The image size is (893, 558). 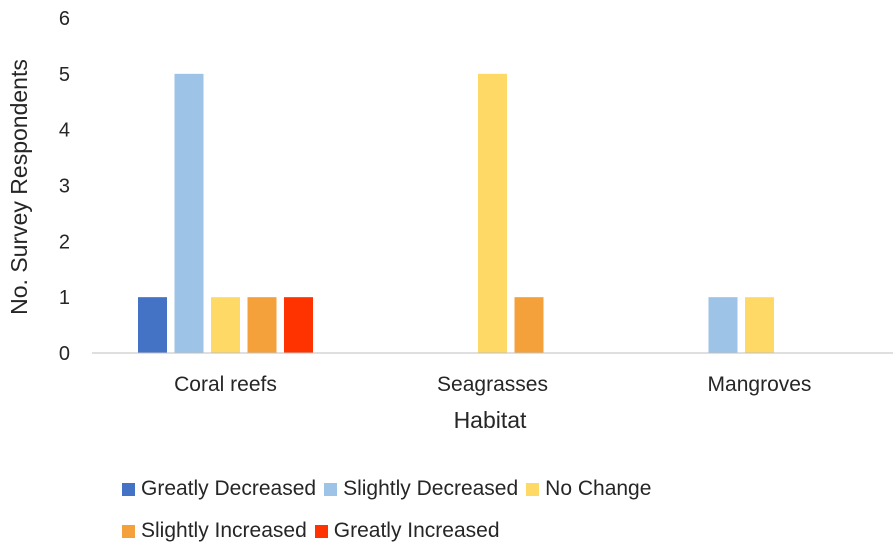 What do you see at coordinates (262, 325) in the screenshot?
I see `bar-slightly-increased-coral-reefs` at bounding box center [262, 325].